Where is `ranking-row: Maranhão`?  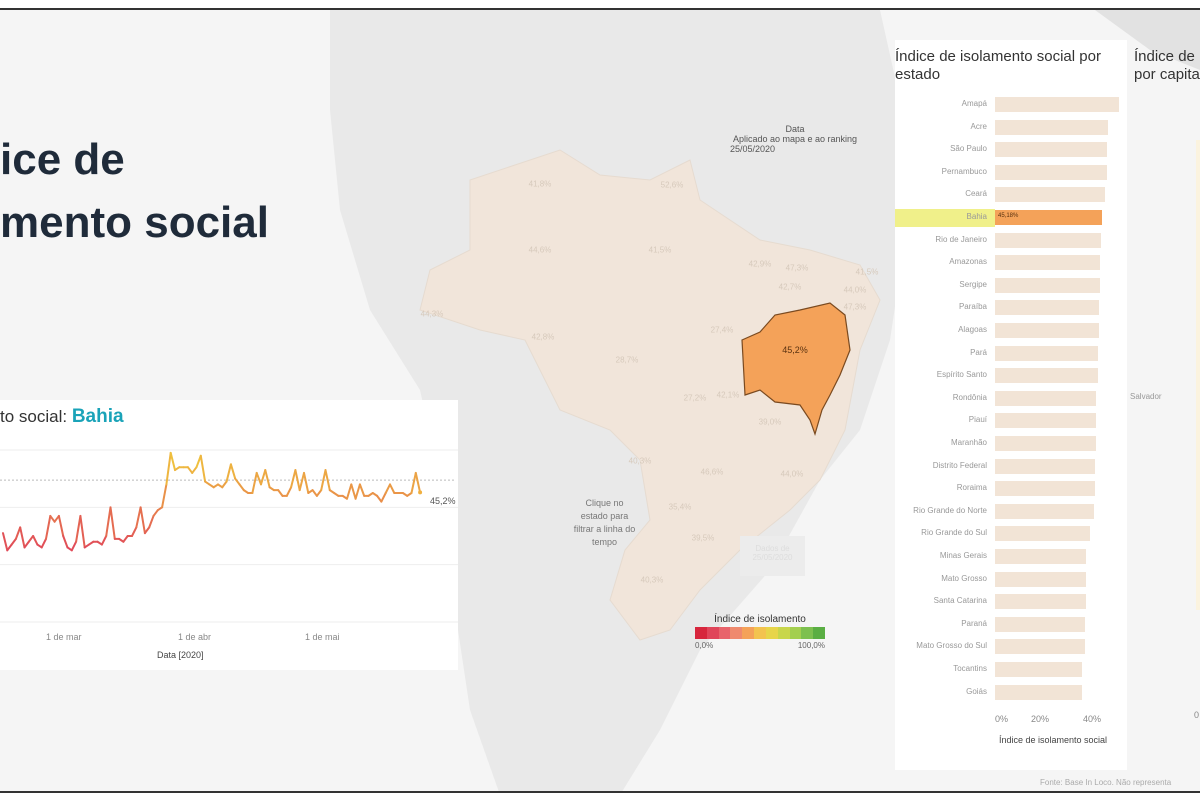
ranking-row: Maranhão is located at coordinates (1011, 444).